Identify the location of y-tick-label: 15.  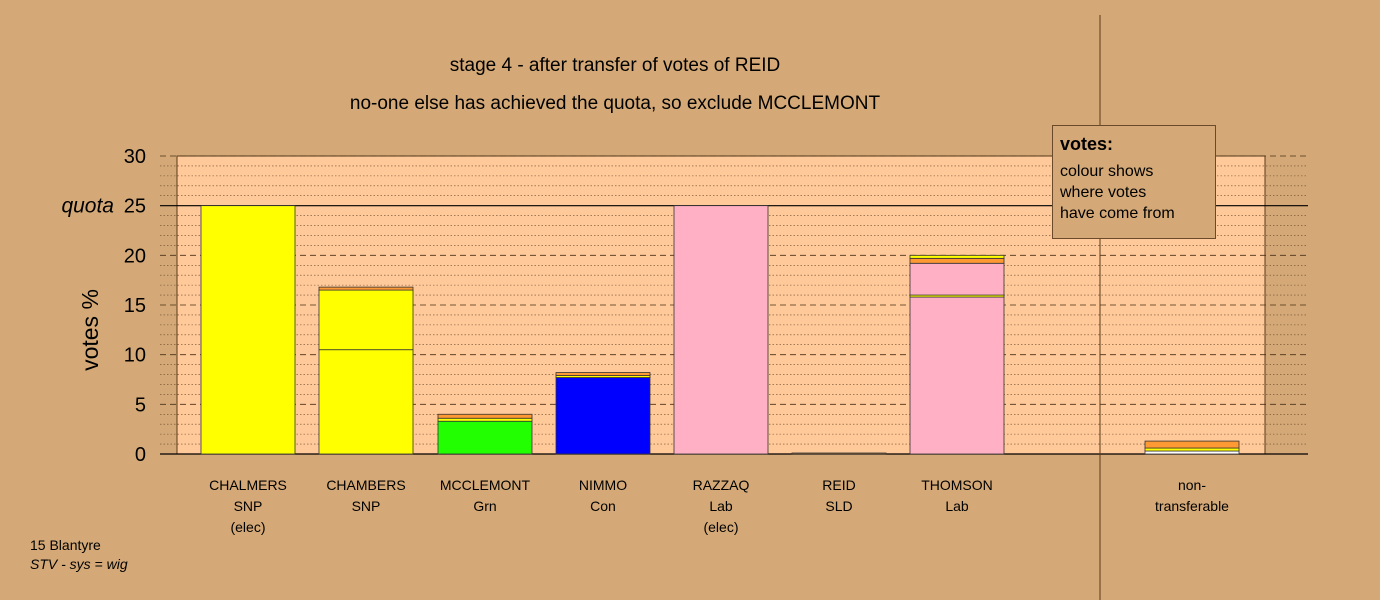
(135, 306).